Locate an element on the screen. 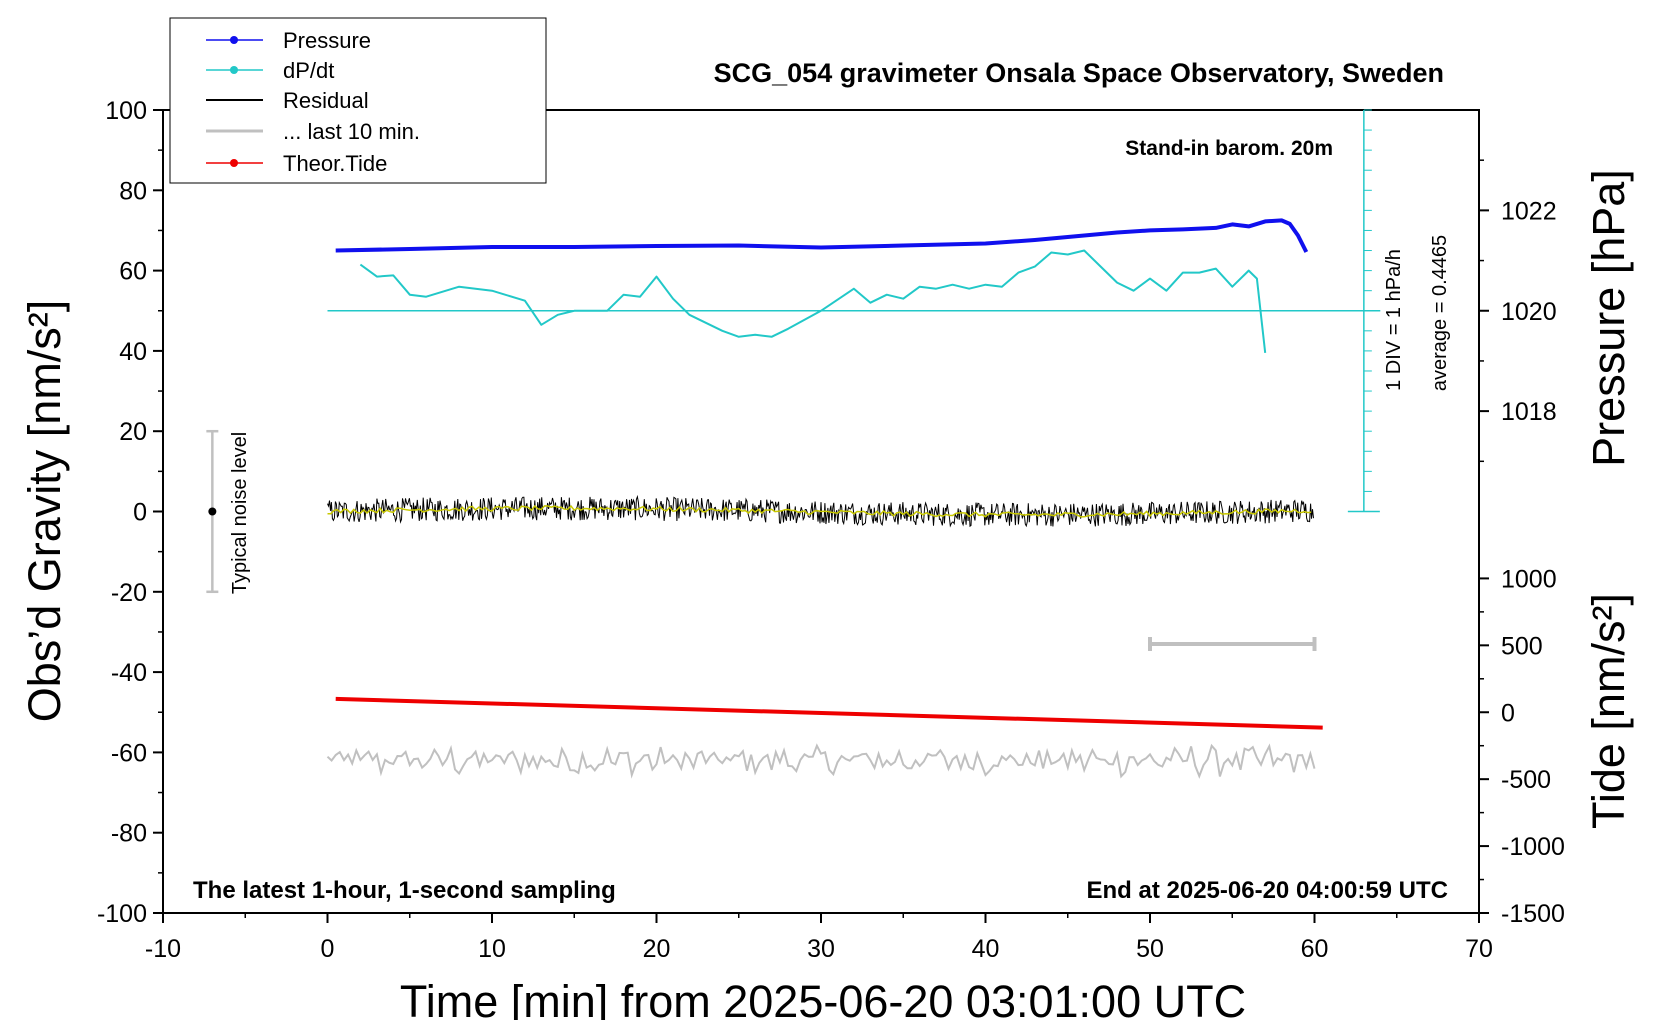  legend-last10-label: ... last 10 min. is located at coordinates (351, 131).